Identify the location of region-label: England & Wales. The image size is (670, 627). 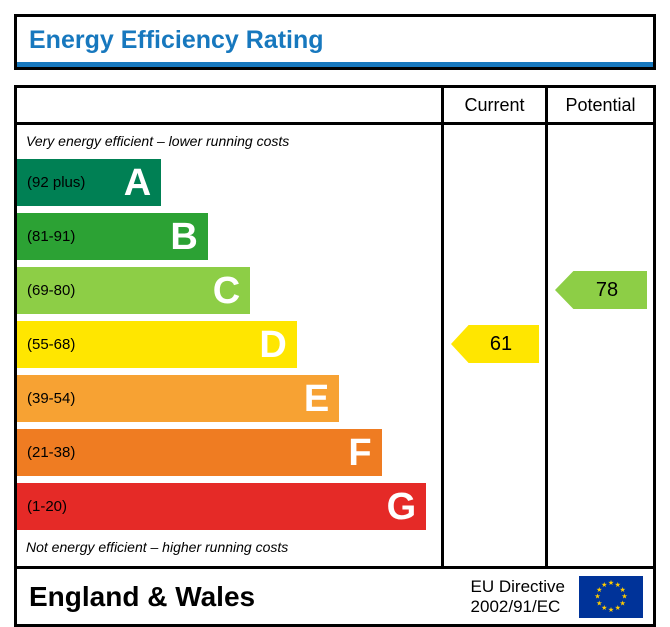
(142, 596).